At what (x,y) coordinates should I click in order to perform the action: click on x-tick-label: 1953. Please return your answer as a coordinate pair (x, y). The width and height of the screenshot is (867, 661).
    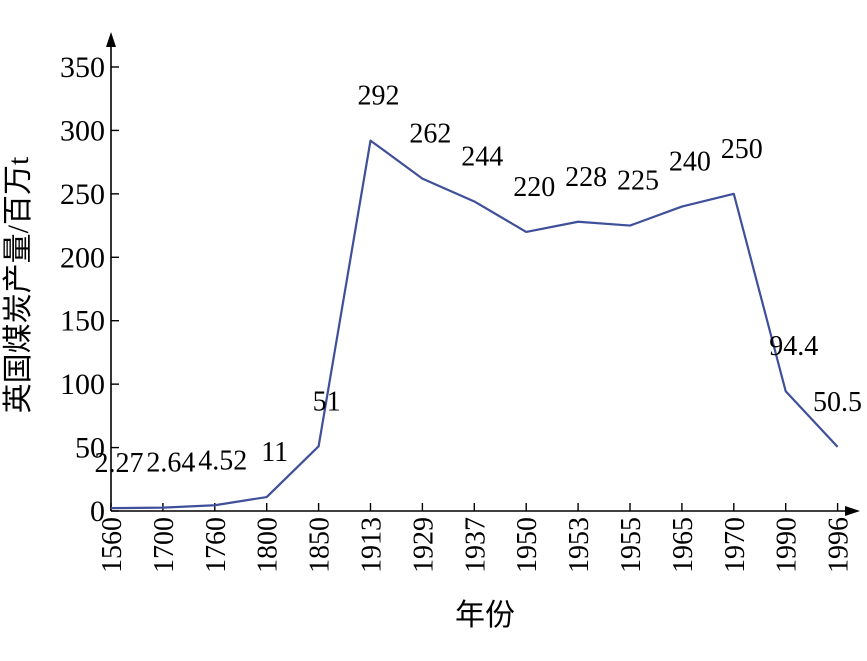
    Looking at the image, I should click on (579, 545).